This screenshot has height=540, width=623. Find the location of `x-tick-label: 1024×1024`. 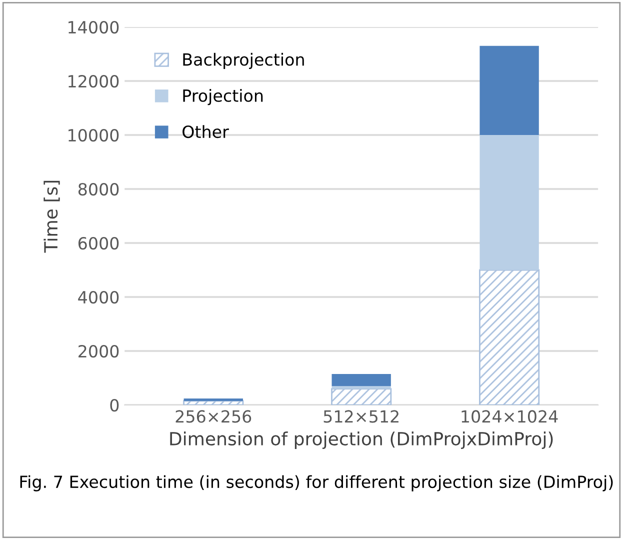

x-tick-label: 1024×1024 is located at coordinates (510, 416).